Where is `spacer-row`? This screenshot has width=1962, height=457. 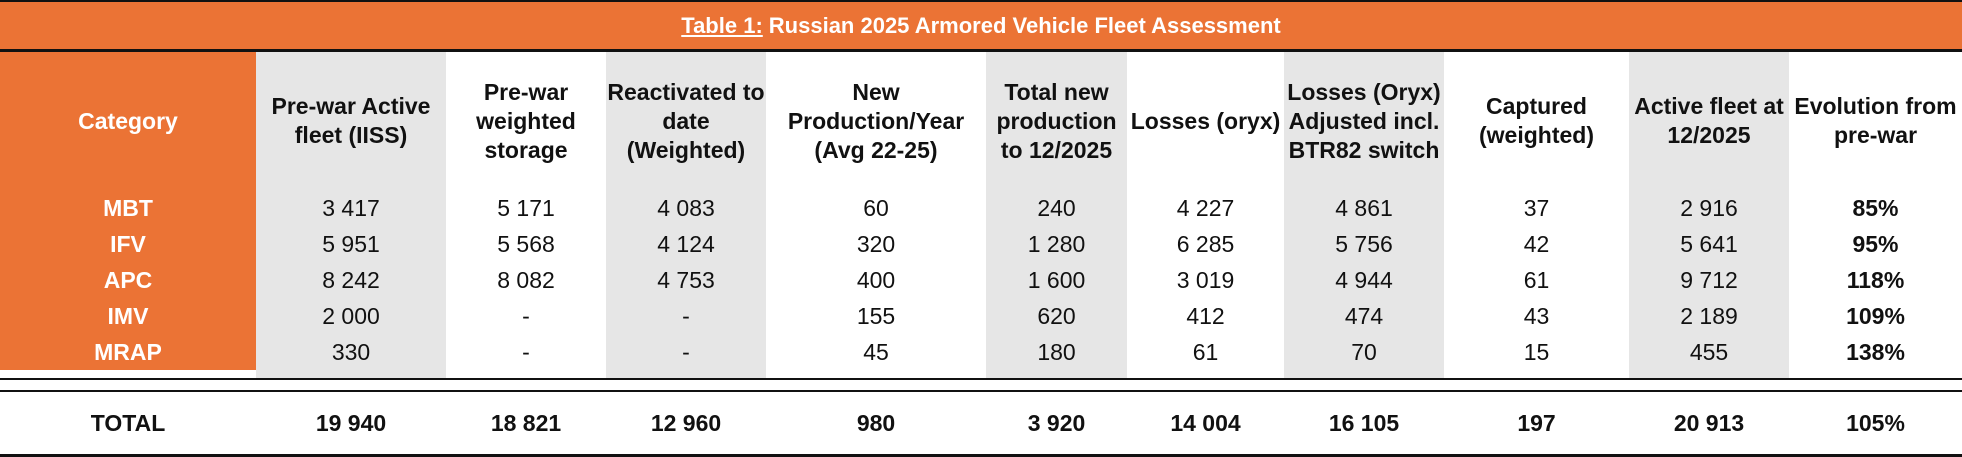
spacer-row is located at coordinates (981, 374).